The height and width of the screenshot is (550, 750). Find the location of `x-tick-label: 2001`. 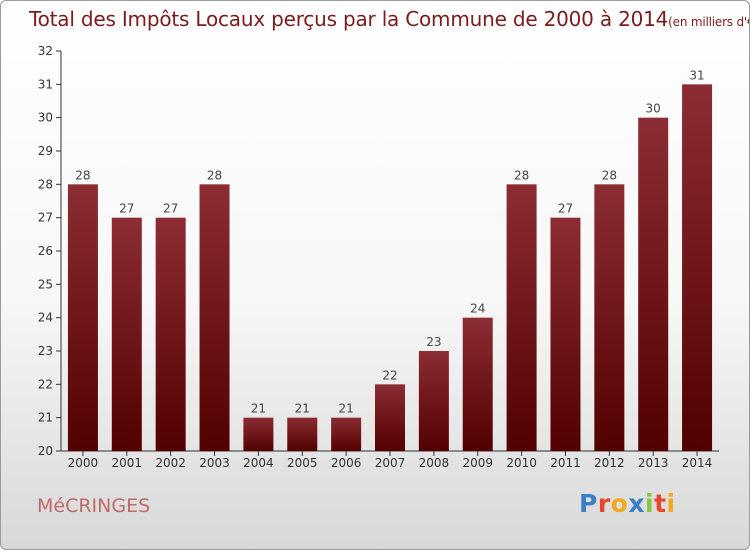

x-tick-label: 2001 is located at coordinates (127, 463).